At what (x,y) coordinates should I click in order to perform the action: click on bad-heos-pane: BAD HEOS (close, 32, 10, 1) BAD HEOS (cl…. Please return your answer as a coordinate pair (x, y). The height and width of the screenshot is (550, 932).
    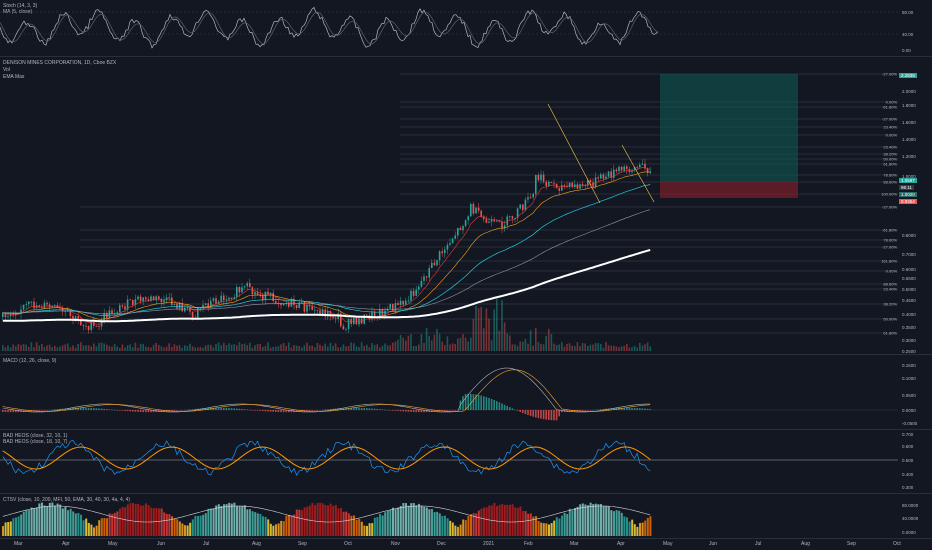
    Looking at the image, I should click on (466, 461).